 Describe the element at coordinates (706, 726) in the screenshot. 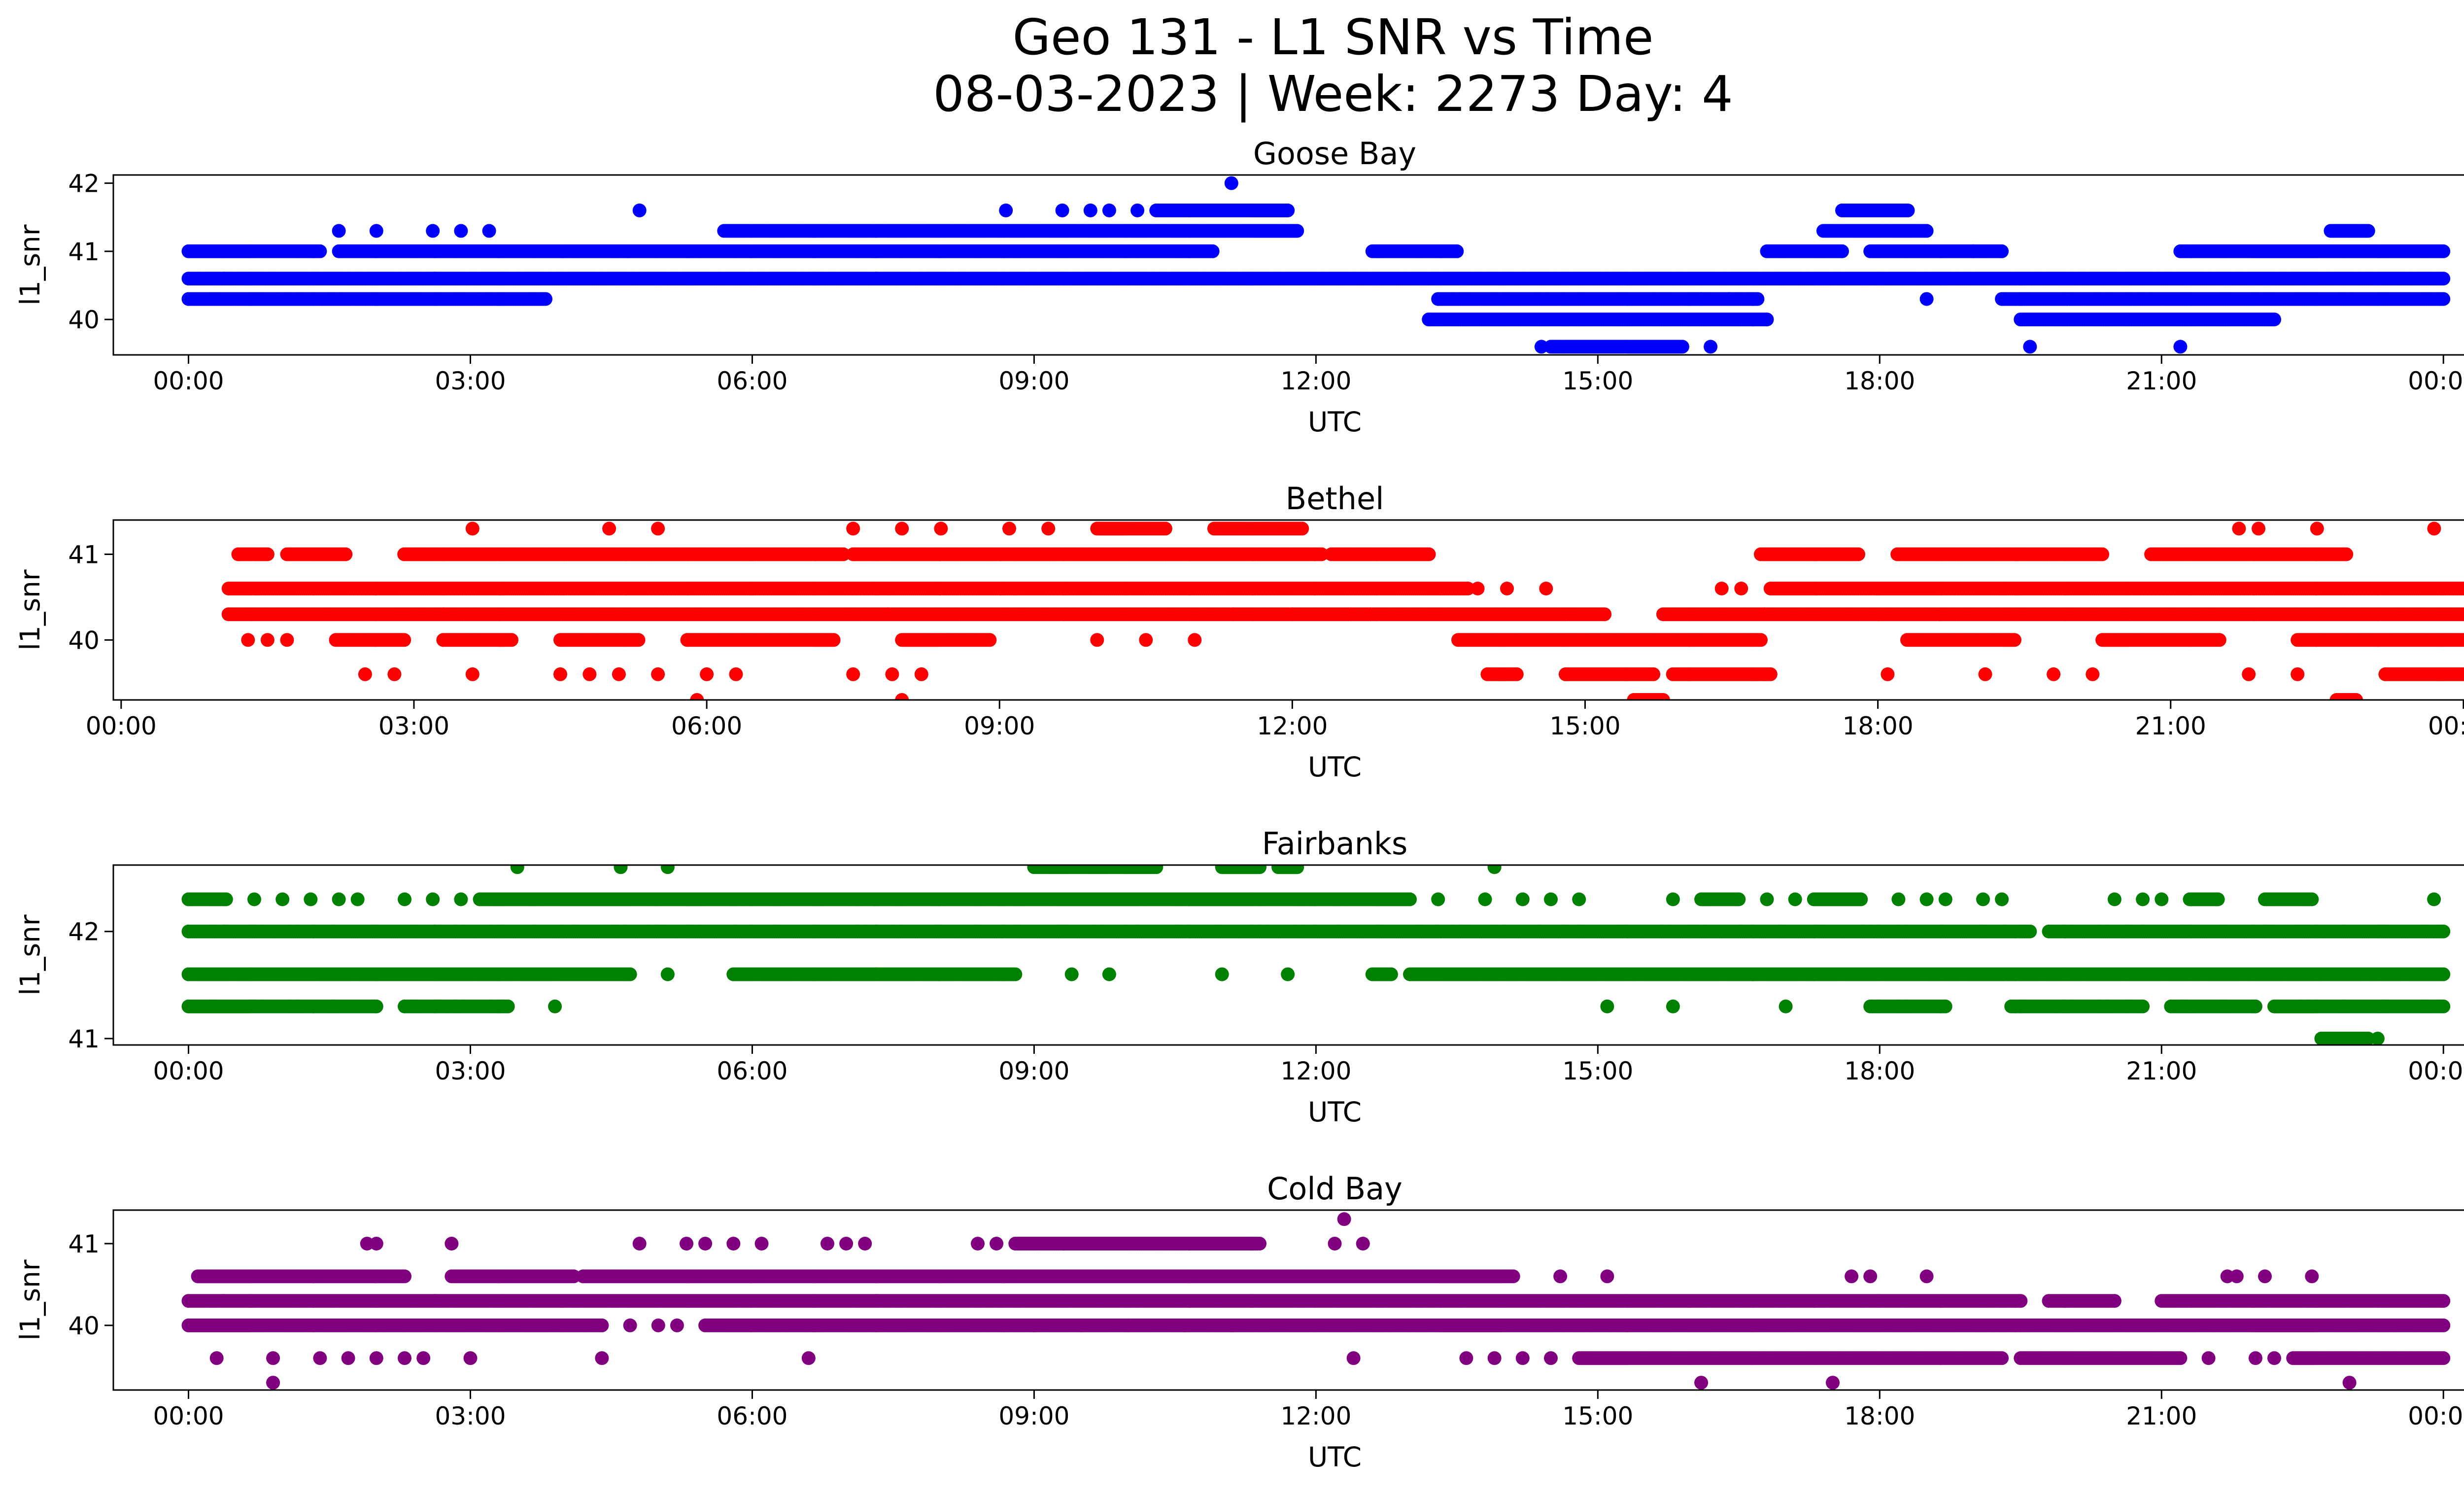

I see `x-tick-label: 06:00` at that location.